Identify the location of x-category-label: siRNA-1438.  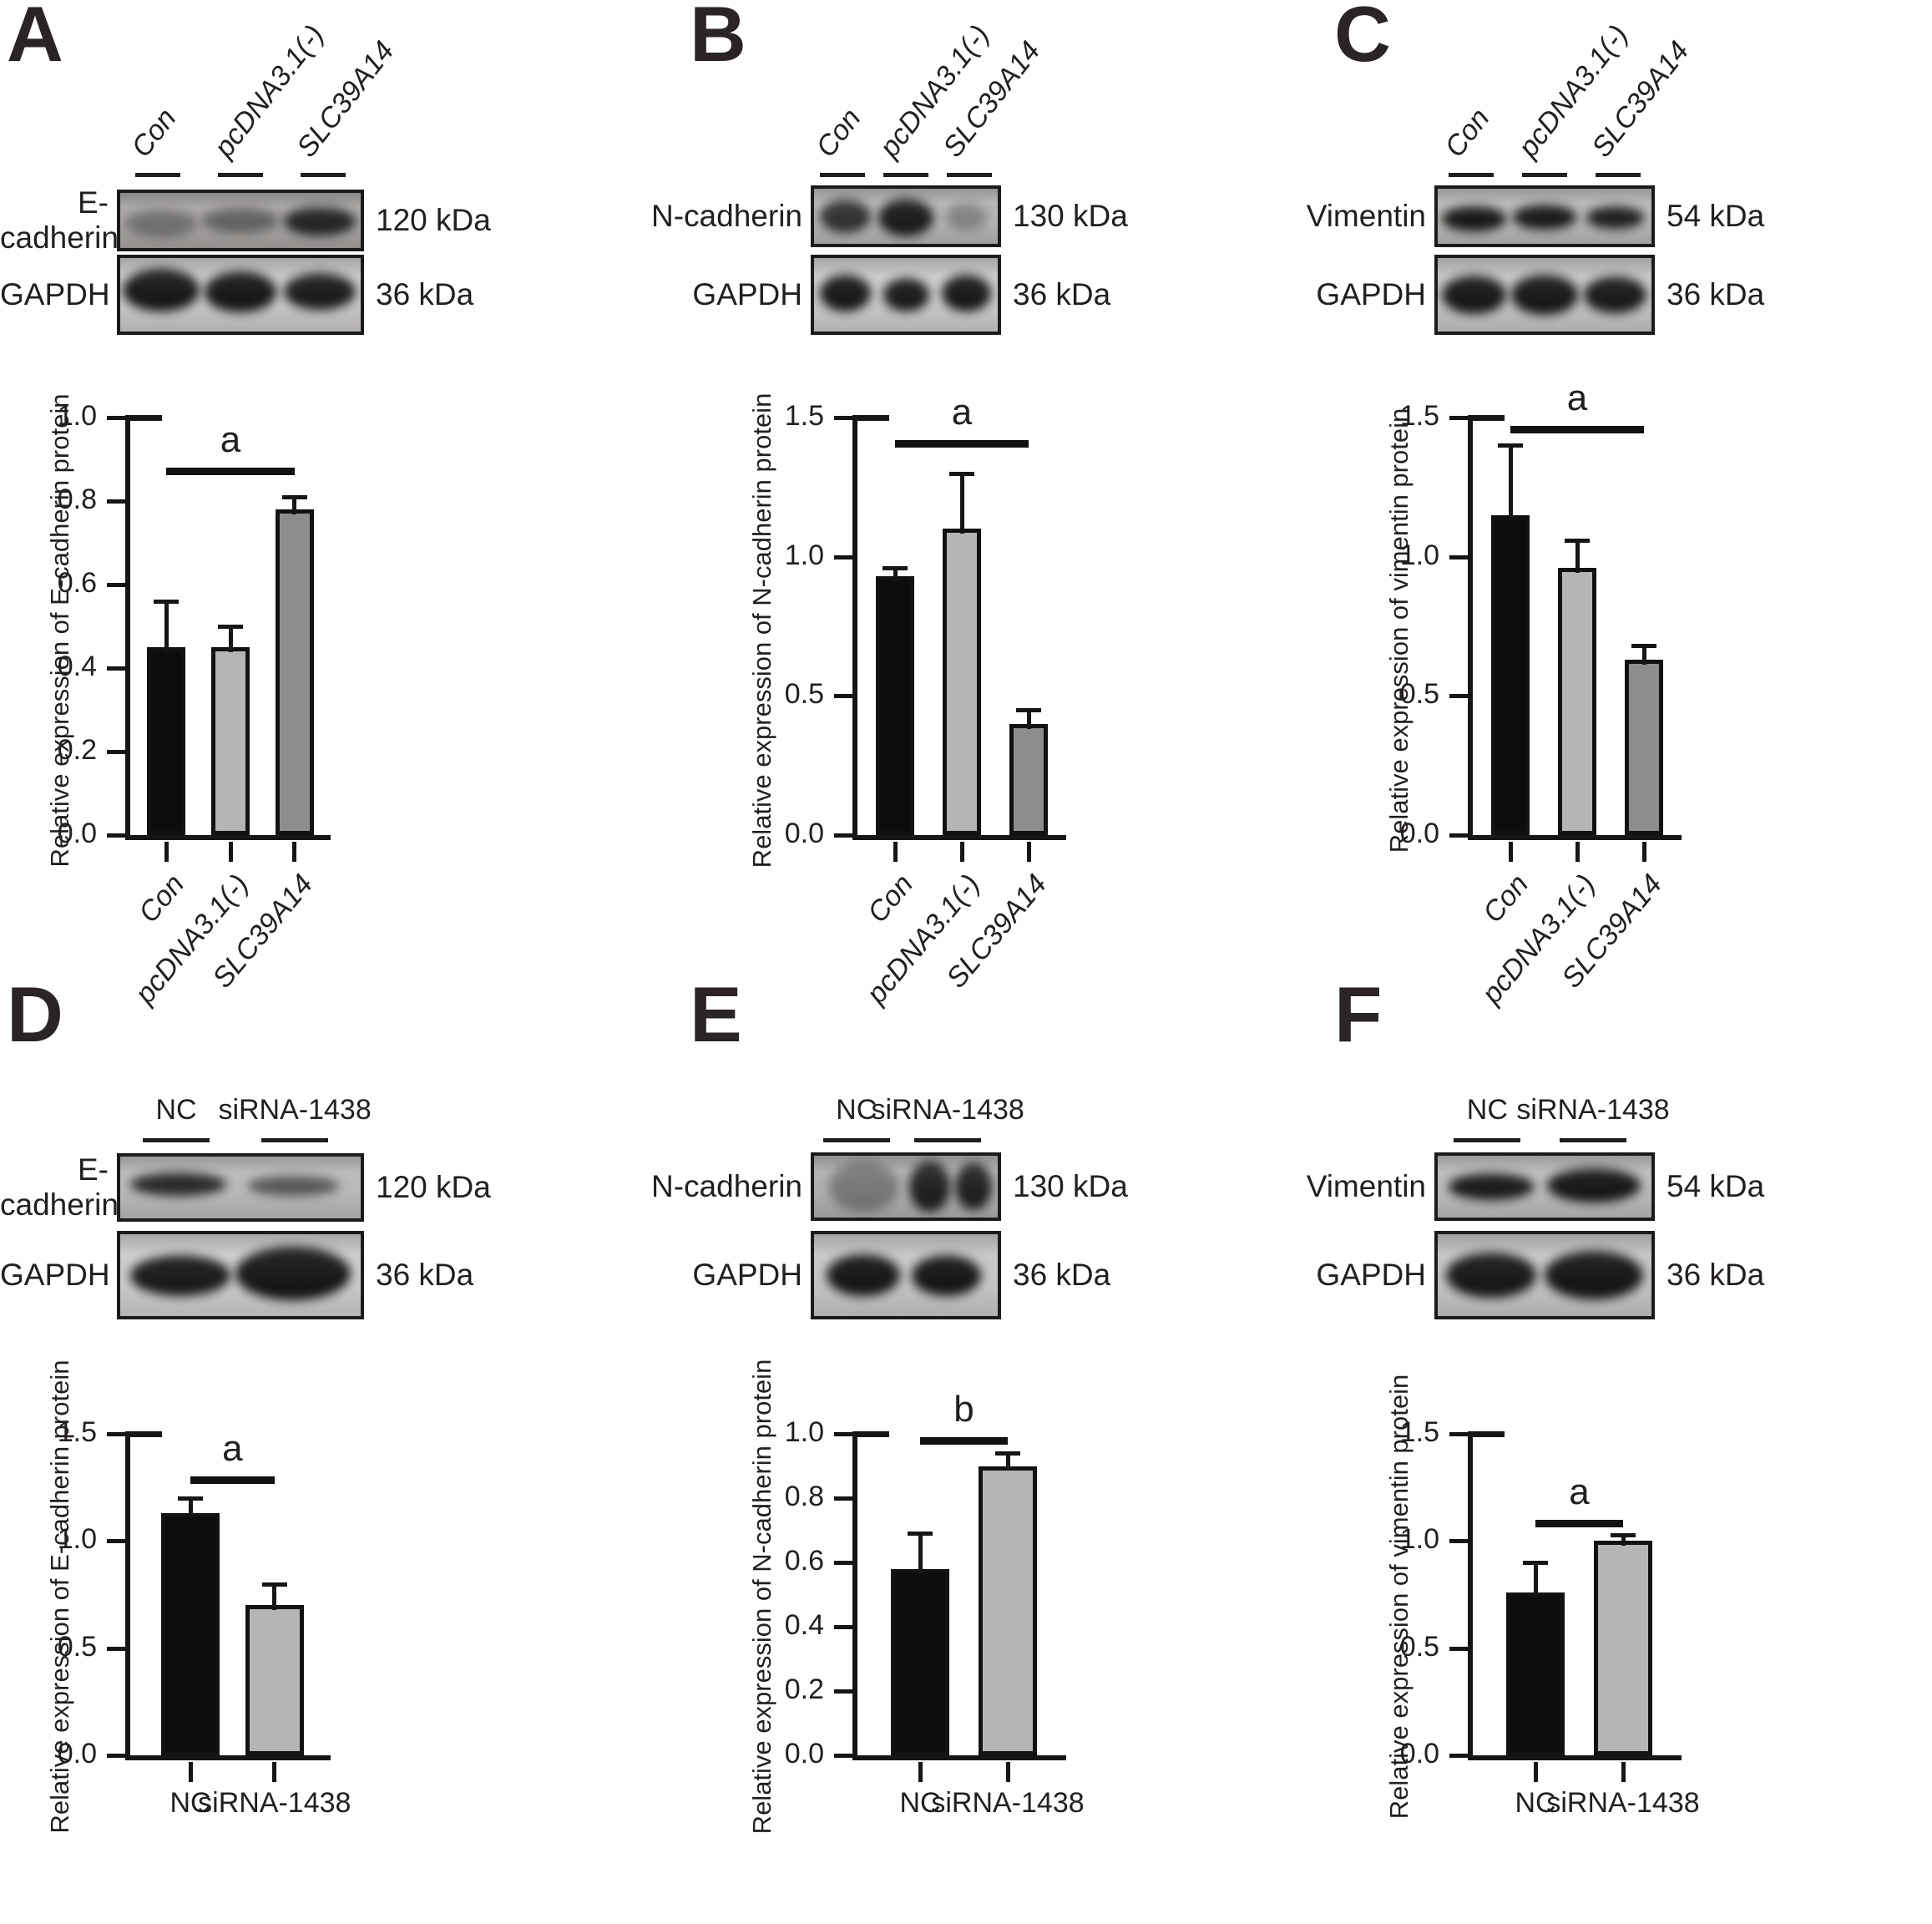
(275, 1803).